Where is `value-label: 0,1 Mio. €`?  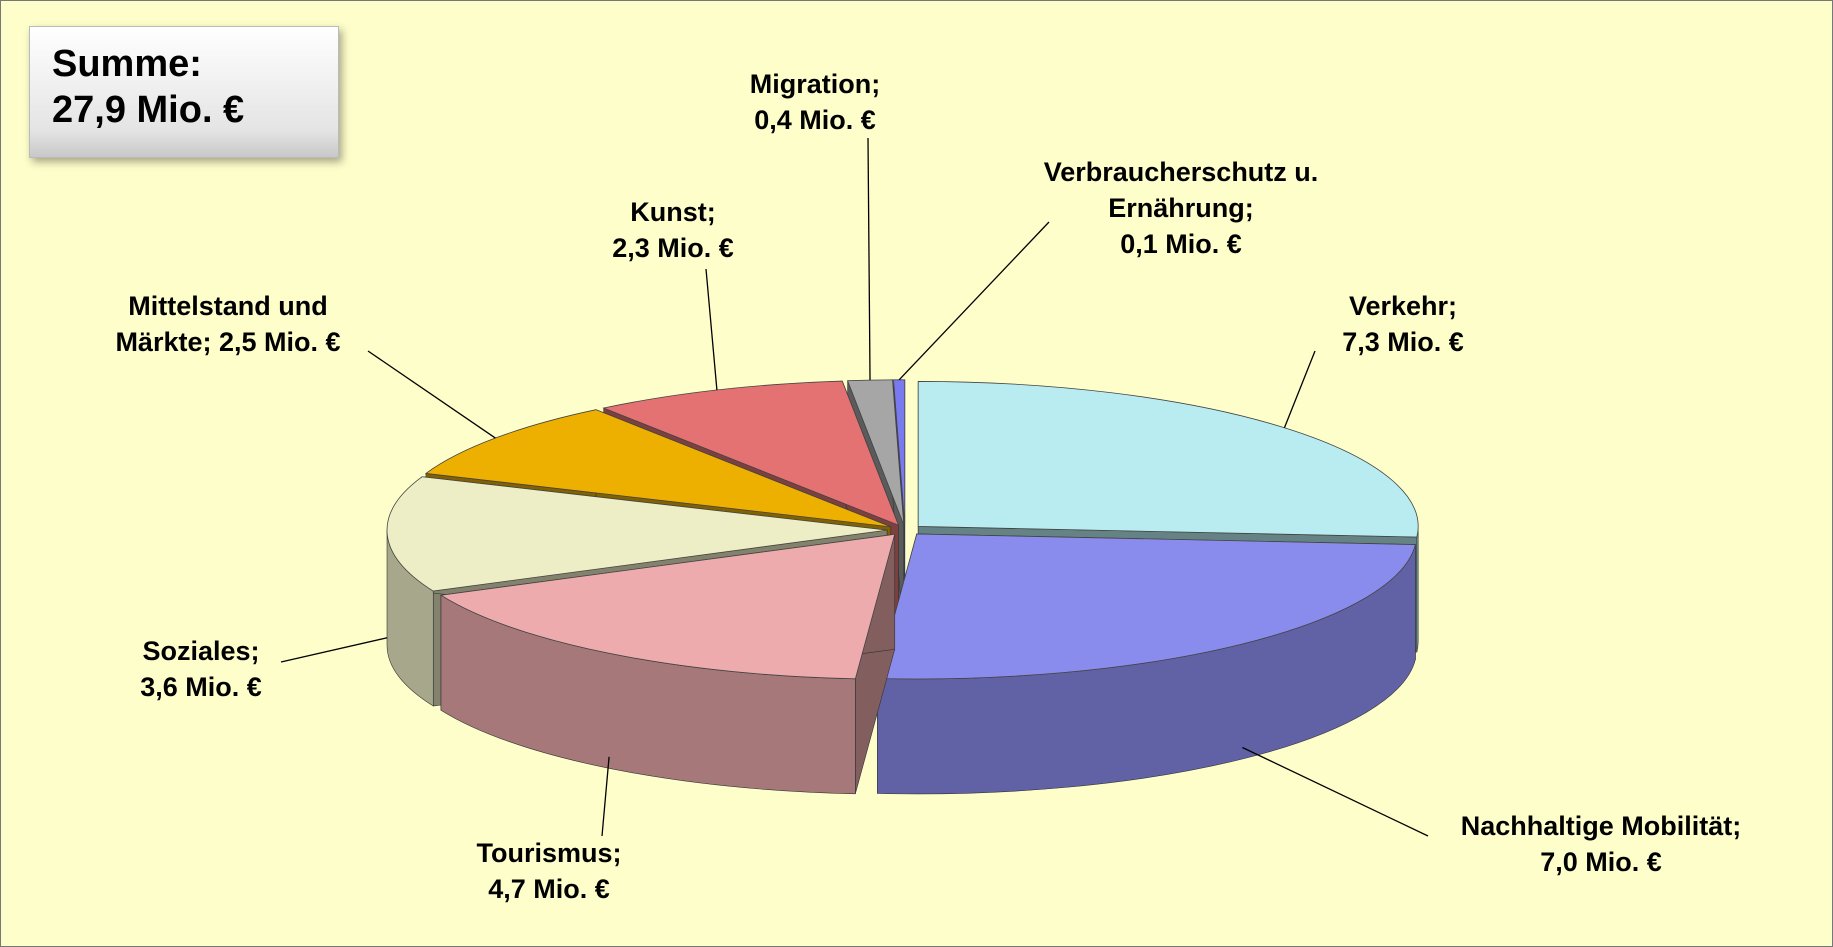 value-label: 0,1 Mio. € is located at coordinates (1181, 244).